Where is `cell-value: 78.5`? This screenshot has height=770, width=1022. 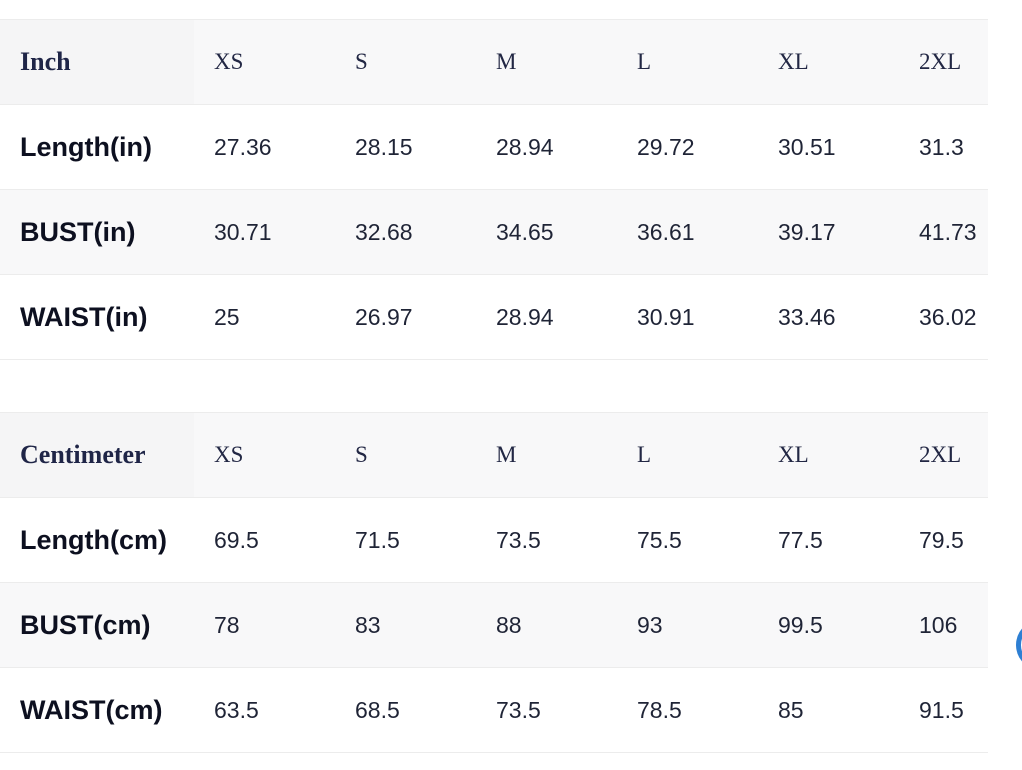
cell-value: 78.5 is located at coordinates (687, 710).